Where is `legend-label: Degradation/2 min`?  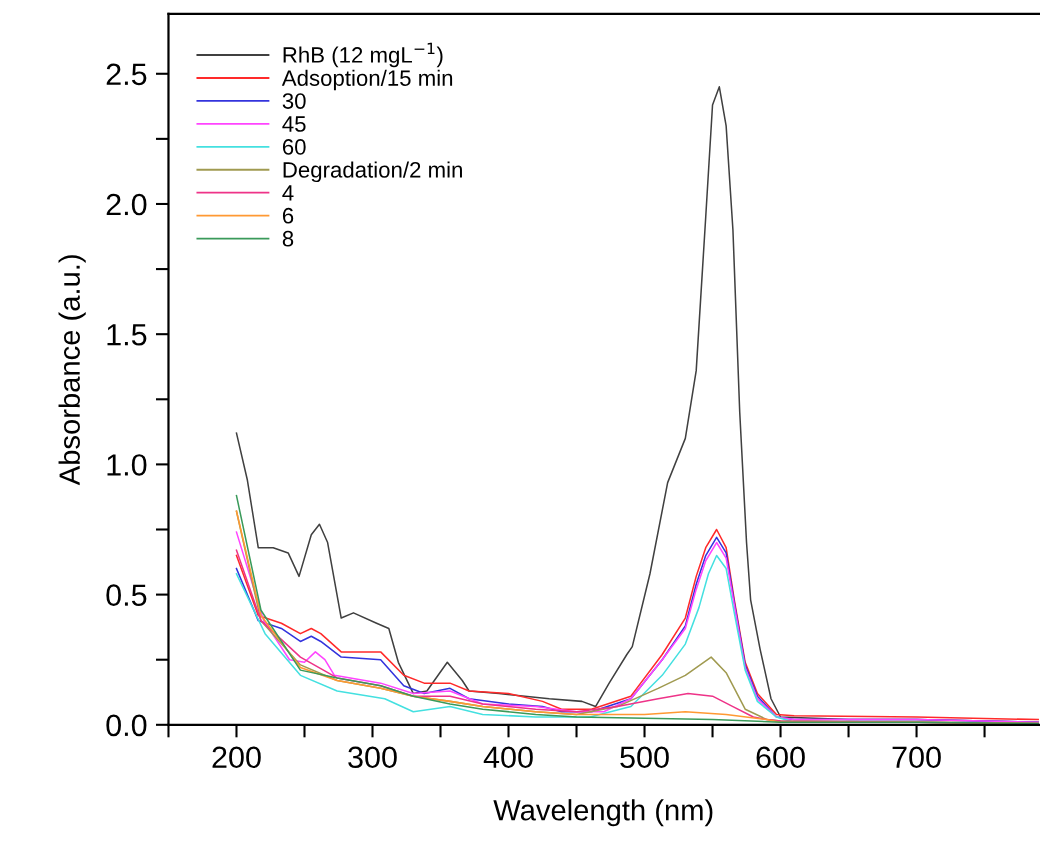
legend-label: Degradation/2 min is located at coordinates (372, 172).